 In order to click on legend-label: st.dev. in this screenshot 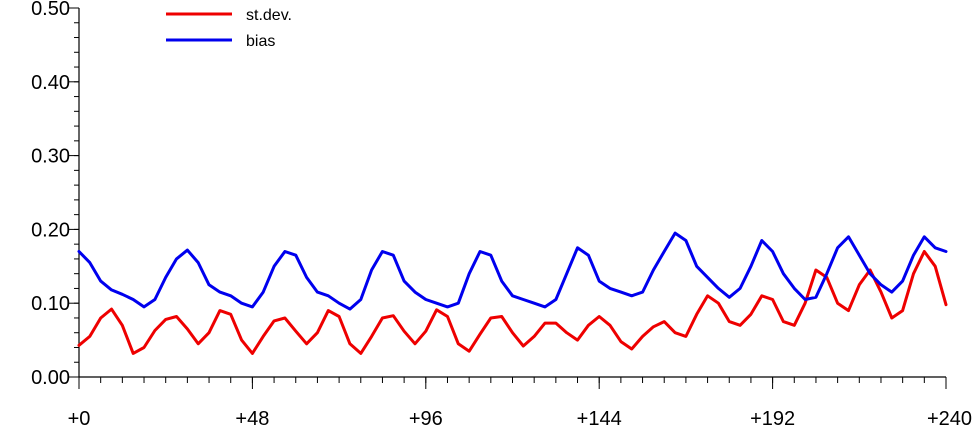, I will do `click(269, 15)`.